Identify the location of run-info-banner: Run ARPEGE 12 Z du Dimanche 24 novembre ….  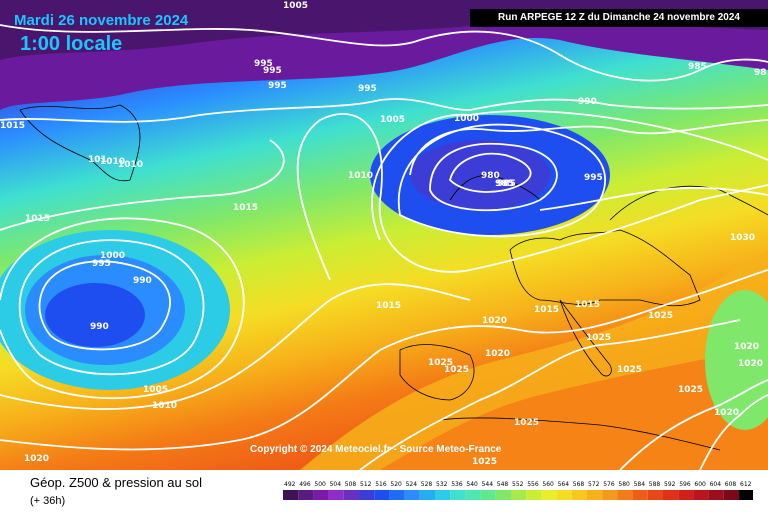
(619, 18).